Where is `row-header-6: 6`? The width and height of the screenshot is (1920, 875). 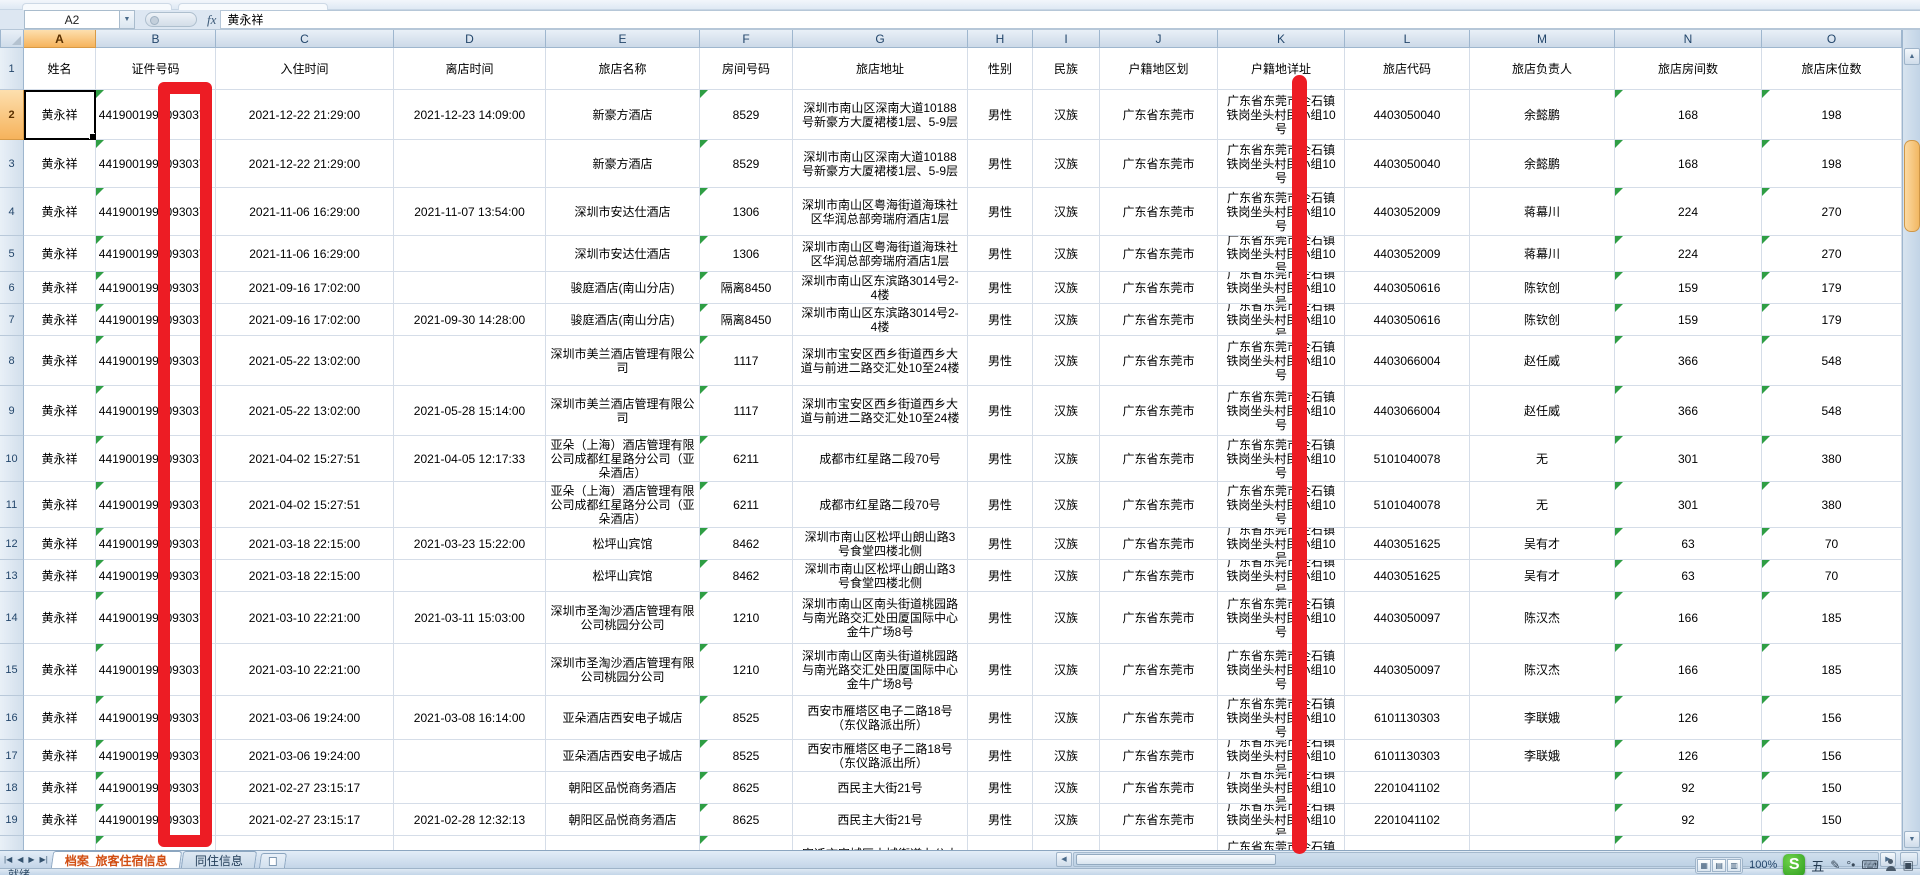
row-header-6: 6 is located at coordinates (12, 288).